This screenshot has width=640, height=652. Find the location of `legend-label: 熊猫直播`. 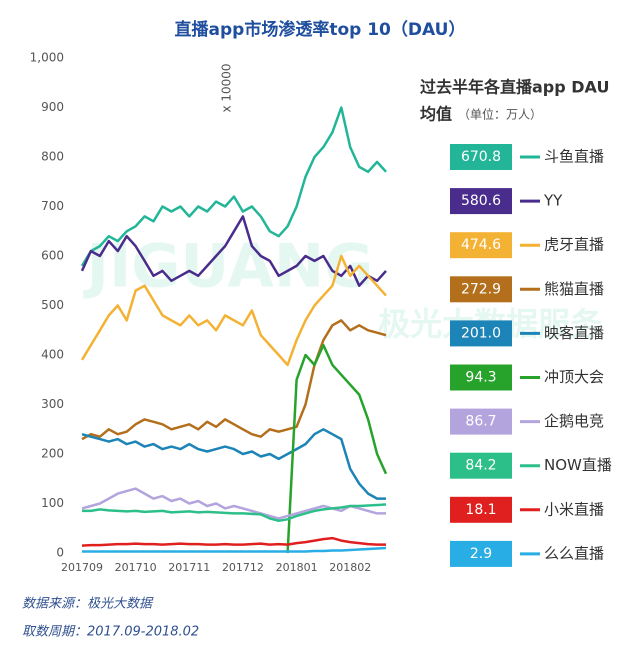

legend-label: 熊猫直播 is located at coordinates (574, 289).